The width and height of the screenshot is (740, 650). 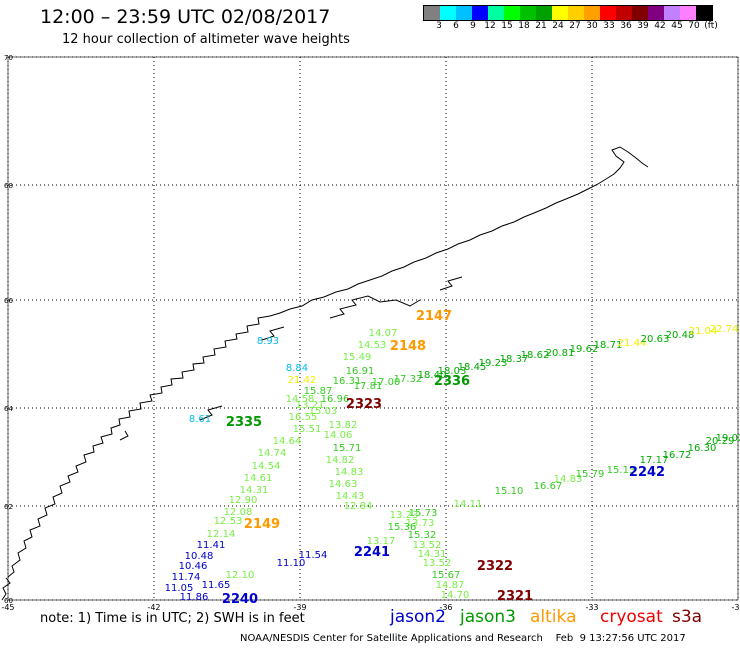 I want to click on wave-reading: 16.30, so click(x=702, y=448).